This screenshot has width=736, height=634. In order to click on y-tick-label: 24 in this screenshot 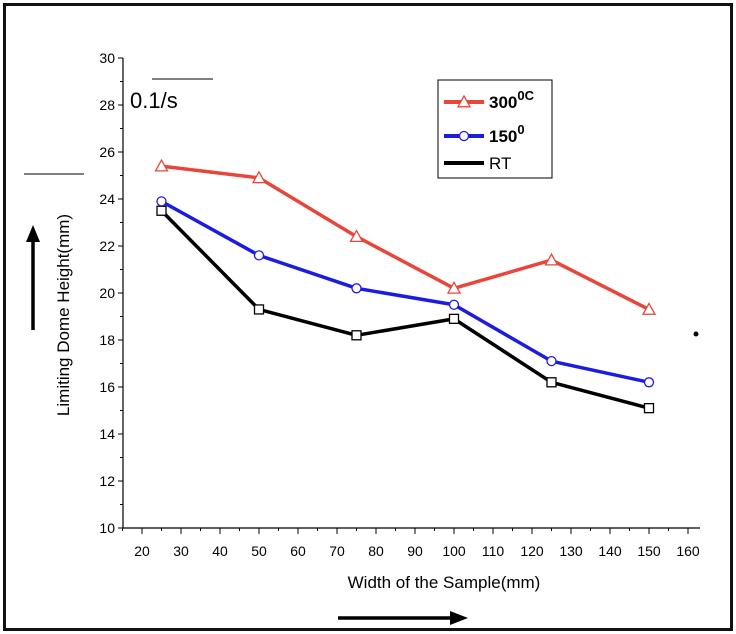, I will do `click(107, 199)`.